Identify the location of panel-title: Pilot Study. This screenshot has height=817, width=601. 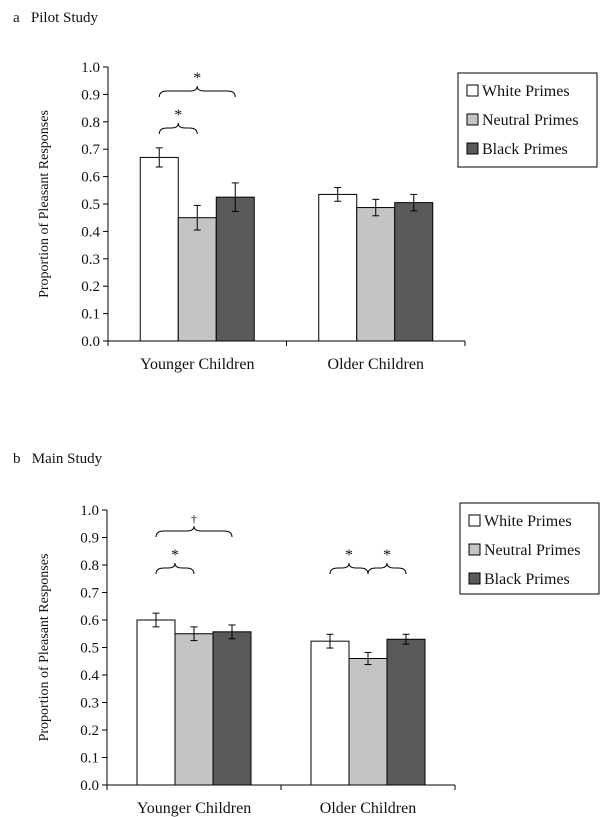
(64, 18).